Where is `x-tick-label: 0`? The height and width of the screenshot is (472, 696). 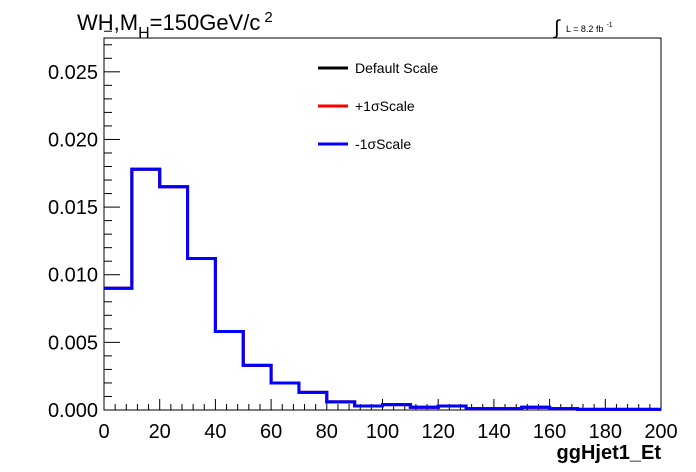
x-tick-label: 0 is located at coordinates (103, 432).